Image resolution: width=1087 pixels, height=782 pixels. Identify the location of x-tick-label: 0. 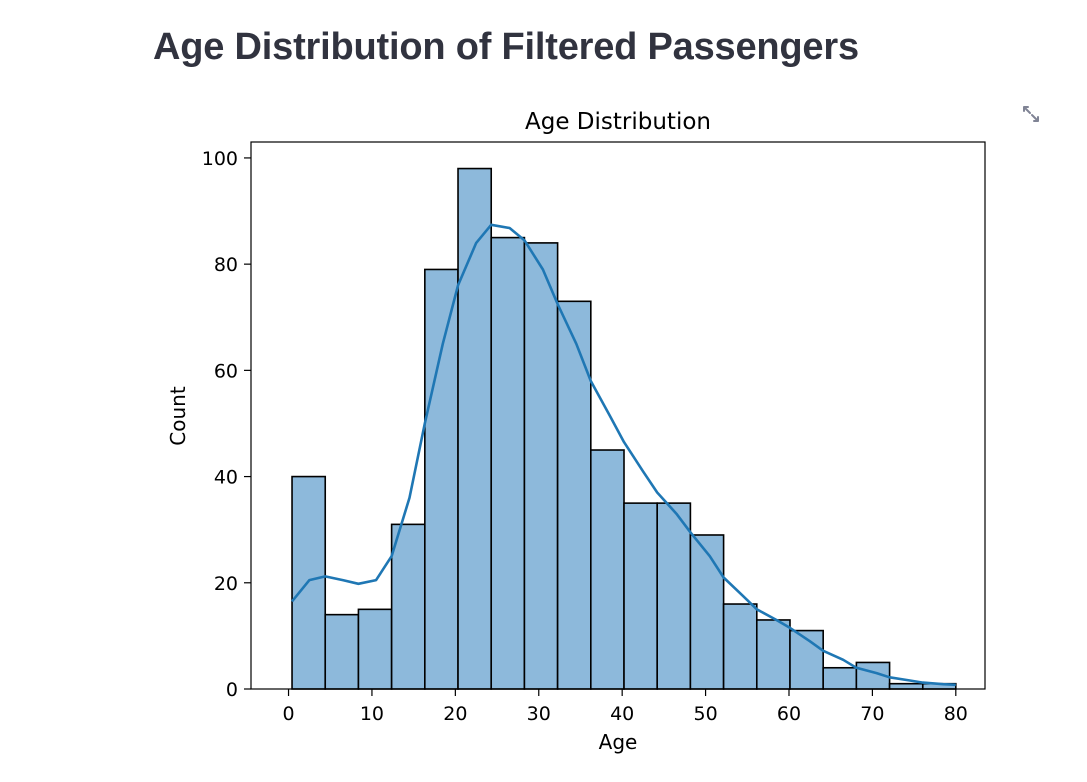
(288, 714).